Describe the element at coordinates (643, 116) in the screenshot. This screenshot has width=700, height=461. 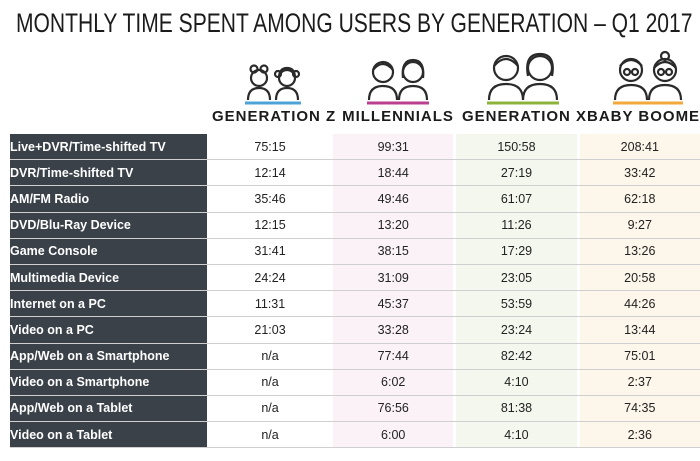
I see `baby-boomers-label: BABY BOOMERS` at that location.